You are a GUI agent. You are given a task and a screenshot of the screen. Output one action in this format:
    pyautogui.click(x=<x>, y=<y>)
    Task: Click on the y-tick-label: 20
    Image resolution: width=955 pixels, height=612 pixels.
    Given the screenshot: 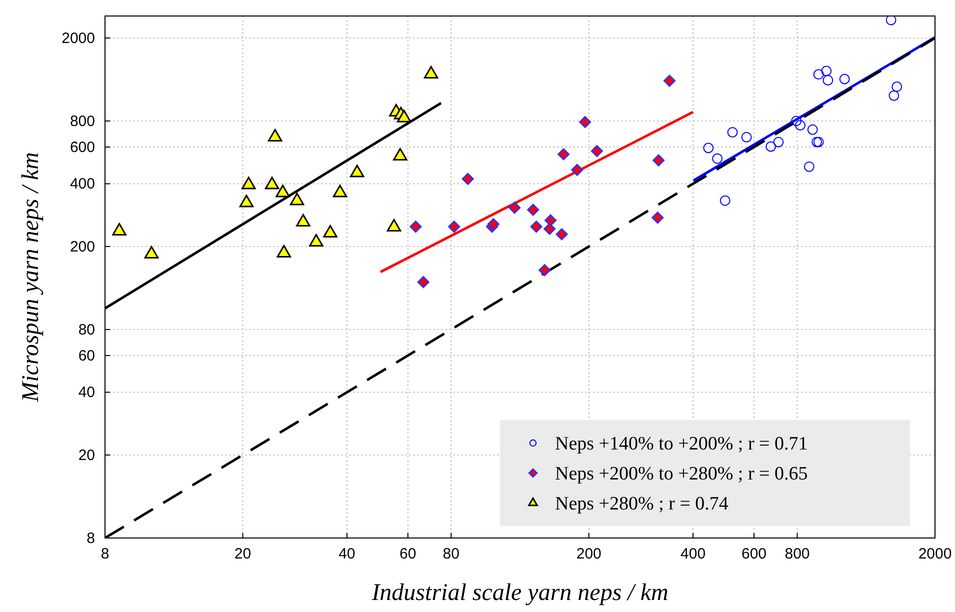 What is the action you would take?
    pyautogui.click(x=86, y=455)
    